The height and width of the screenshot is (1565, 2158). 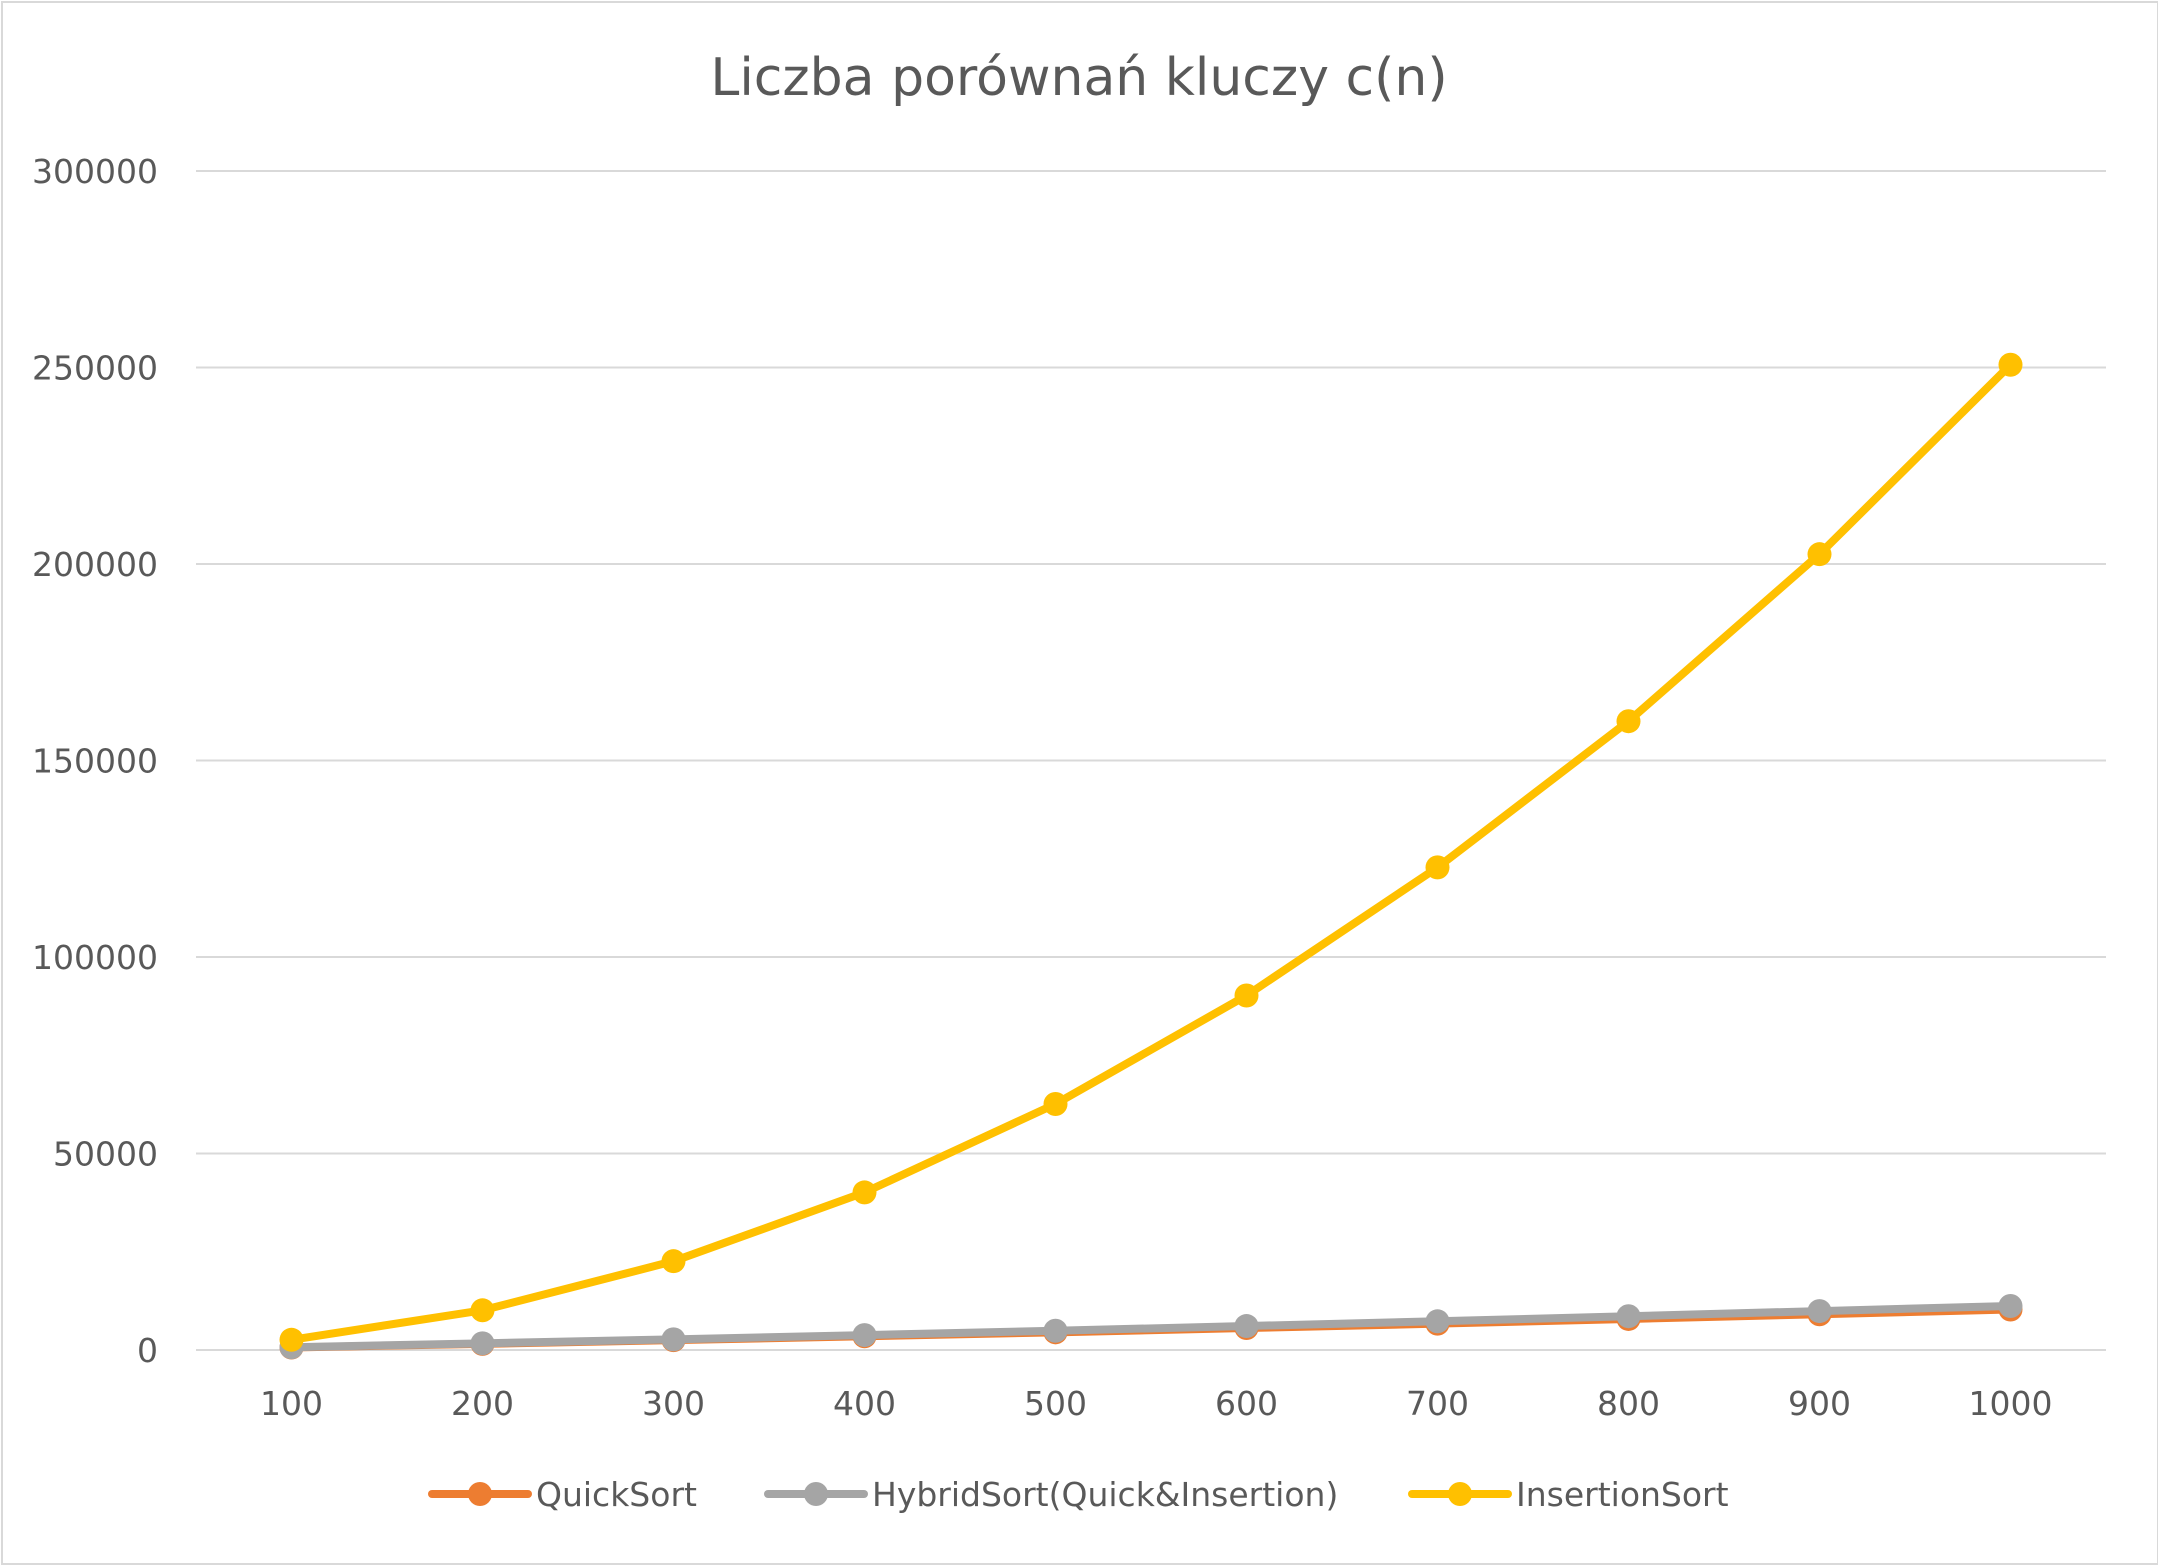 What do you see at coordinates (1078, 78) in the screenshot?
I see `chart-title: Liczba porównań kluczy c(n)` at bounding box center [1078, 78].